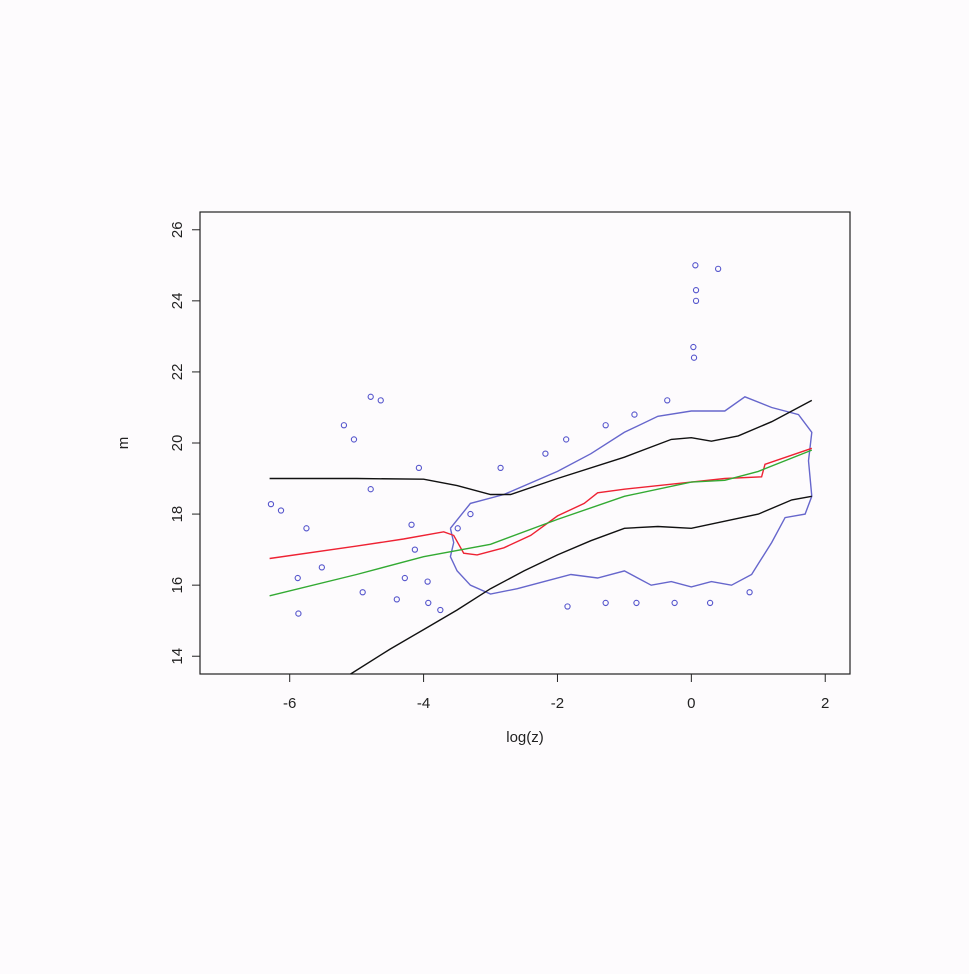 Image resolution: width=969 pixels, height=974 pixels. Describe the element at coordinates (177, 585) in the screenshot. I see `y-tick-label: 16` at that location.